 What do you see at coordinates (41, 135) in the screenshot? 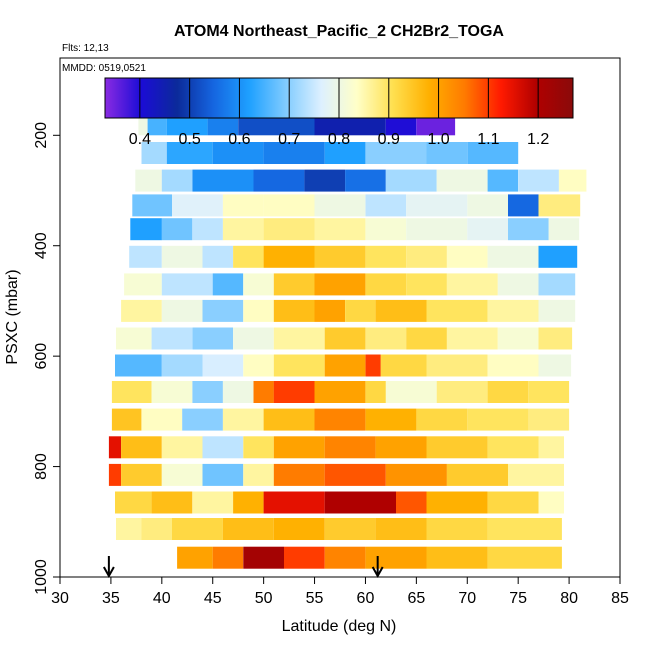
I see `y-tick-label: 200` at bounding box center [41, 135].